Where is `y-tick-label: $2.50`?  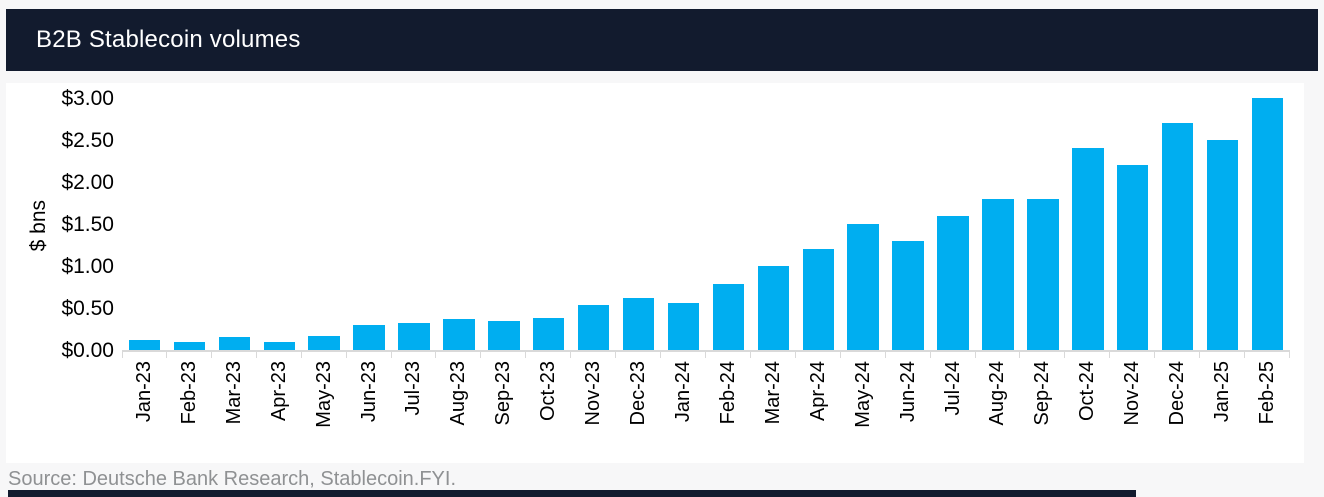
y-tick-label: $2.50 is located at coordinates (87, 140).